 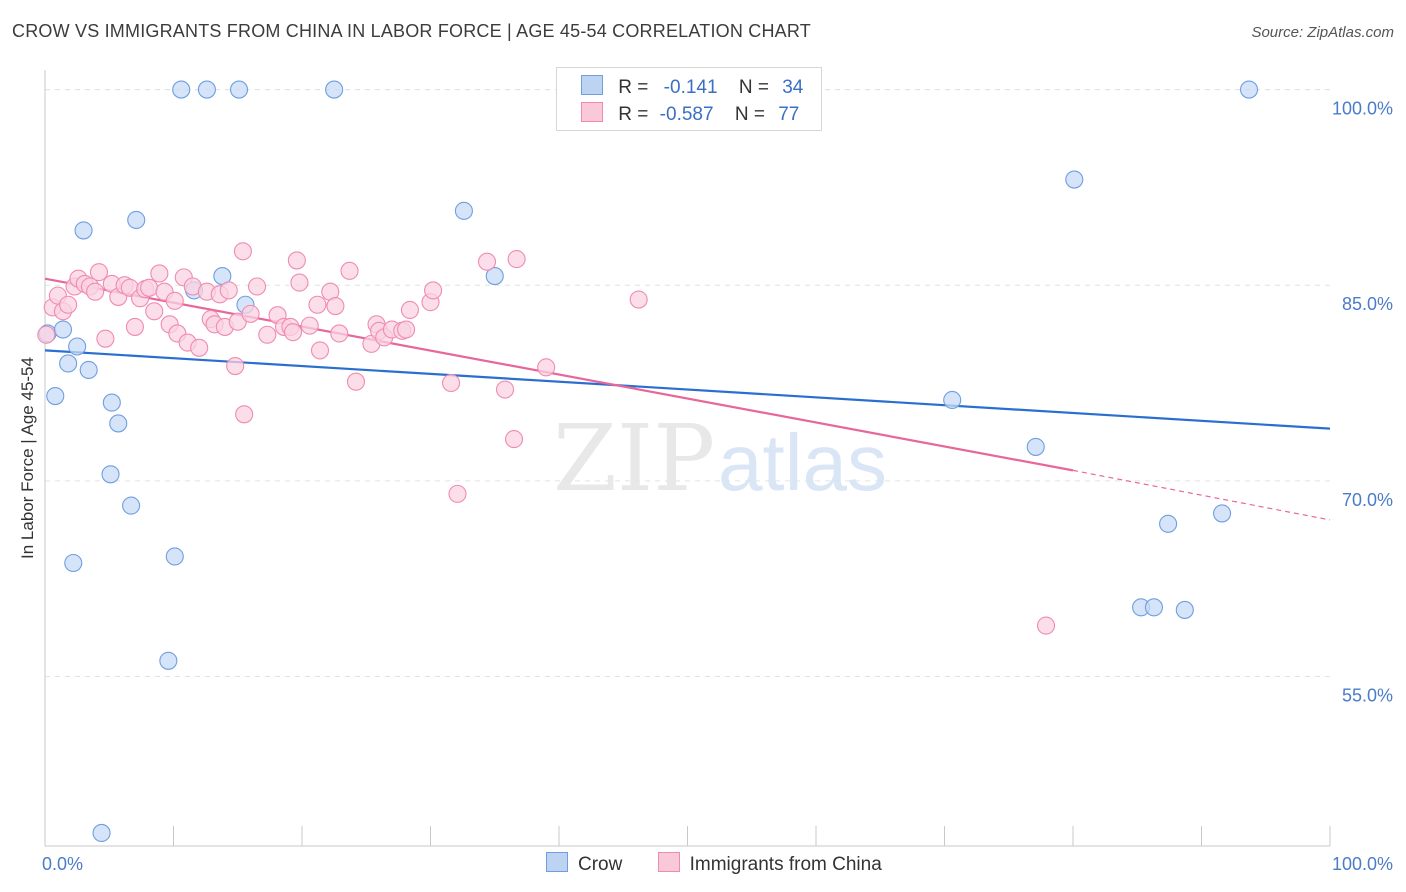 I want to click on n-value: 34, so click(x=793, y=87).